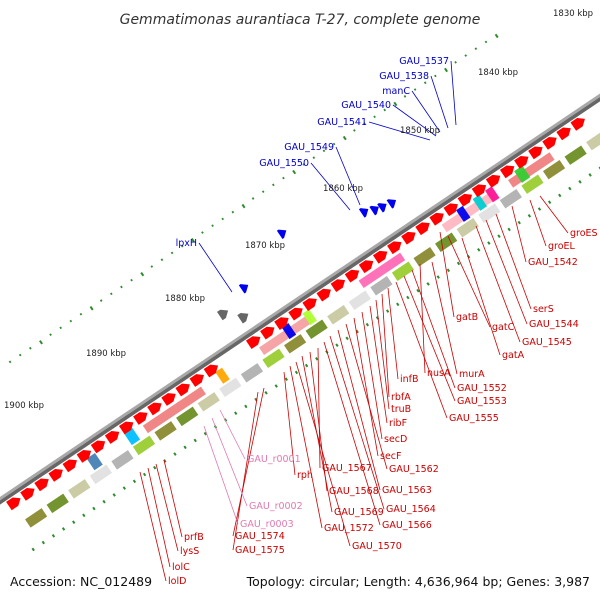 This screenshot has width=600, height=600. What do you see at coordinates (260, 550) in the screenshot?
I see `red-gene-label: GAU_1575` at bounding box center [260, 550].